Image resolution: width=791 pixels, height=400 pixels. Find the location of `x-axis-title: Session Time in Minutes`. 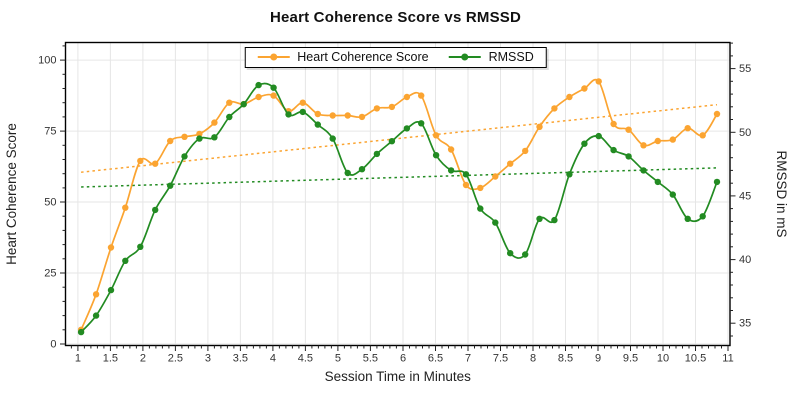

x-axis-title: Session Time in Minutes is located at coordinates (398, 376).